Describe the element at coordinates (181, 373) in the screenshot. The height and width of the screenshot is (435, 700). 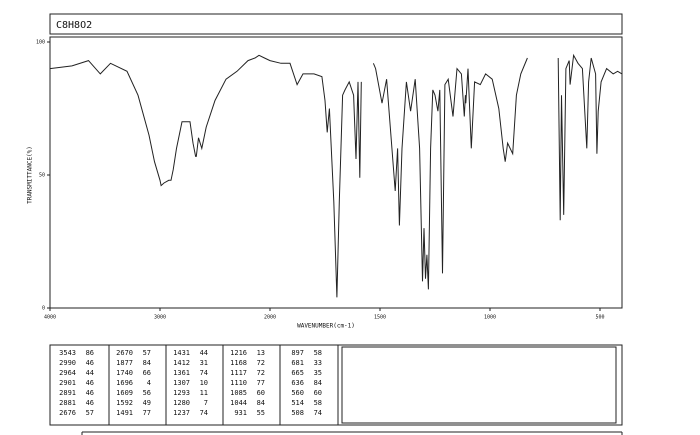
I see `peak-wavenumber: 1361` at that location.